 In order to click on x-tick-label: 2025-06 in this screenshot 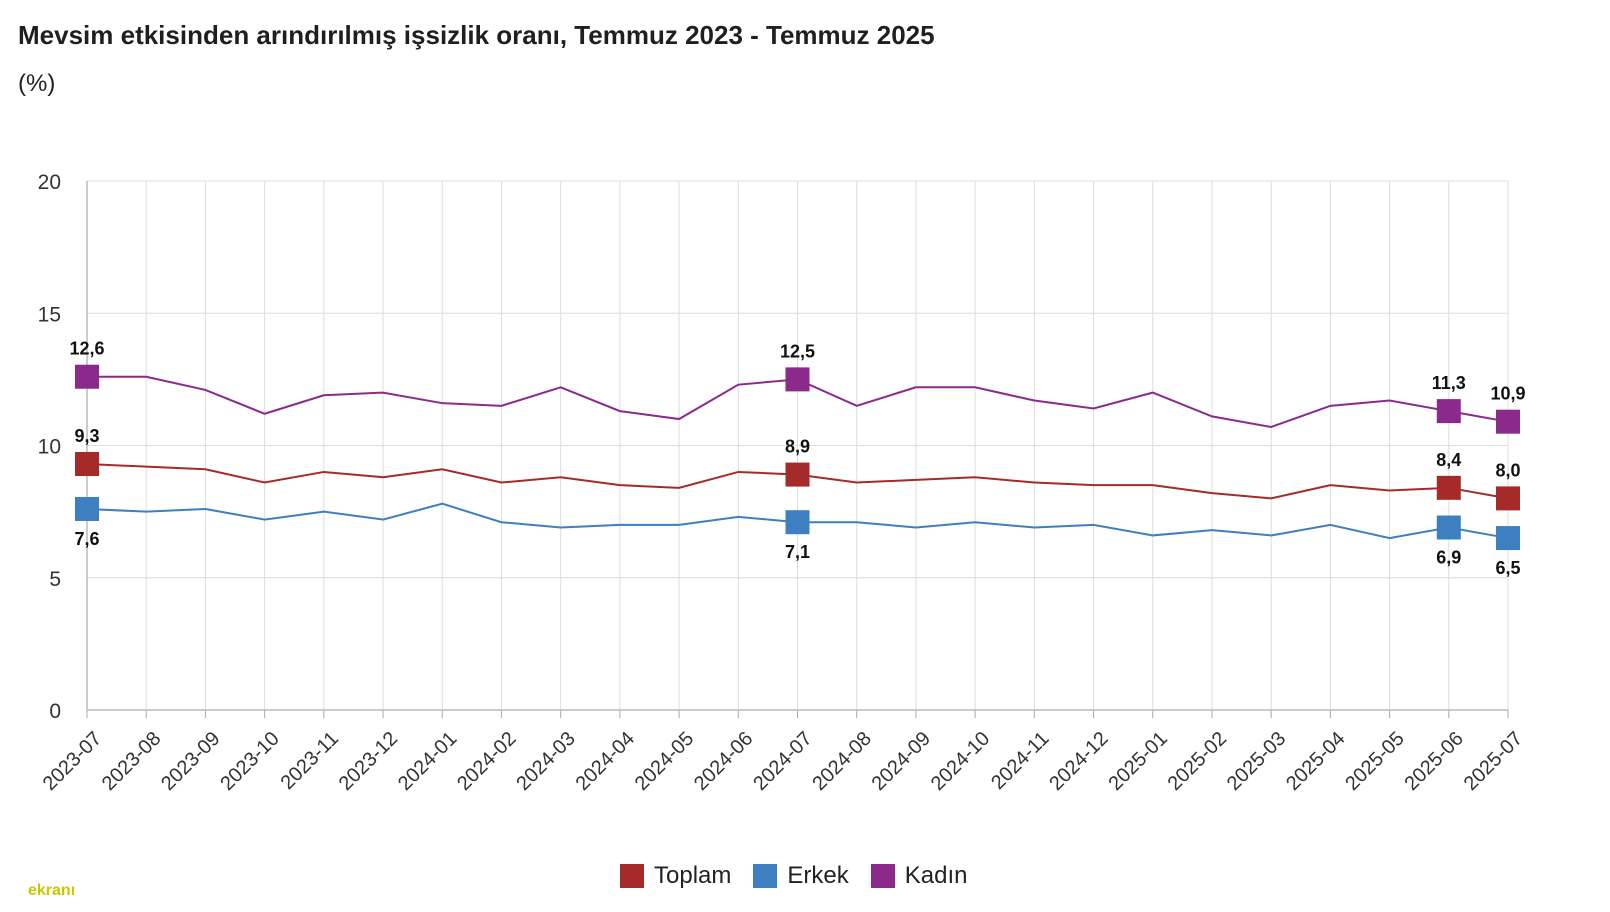, I will do `click(1433, 761)`.